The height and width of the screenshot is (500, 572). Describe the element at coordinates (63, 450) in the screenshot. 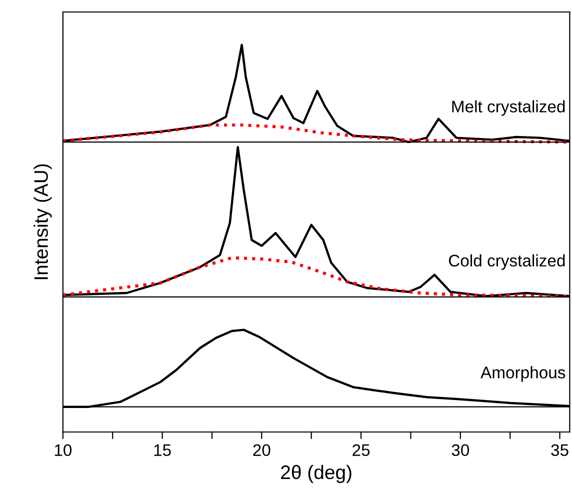

I see `x-tick-label: 10` at that location.